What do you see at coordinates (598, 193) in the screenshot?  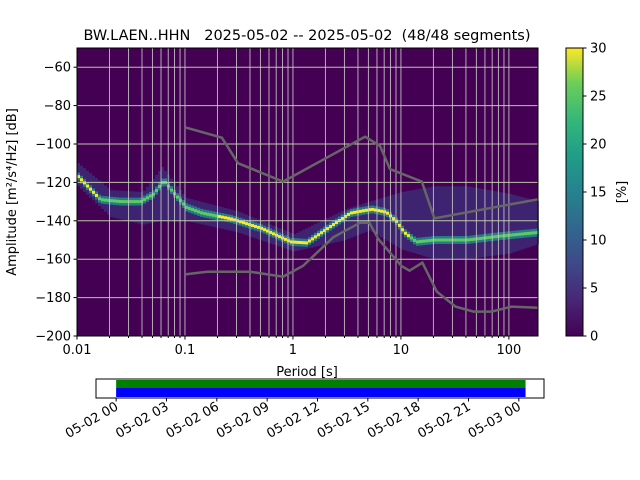 I see `colorbar-tick-label: 15` at bounding box center [598, 193].